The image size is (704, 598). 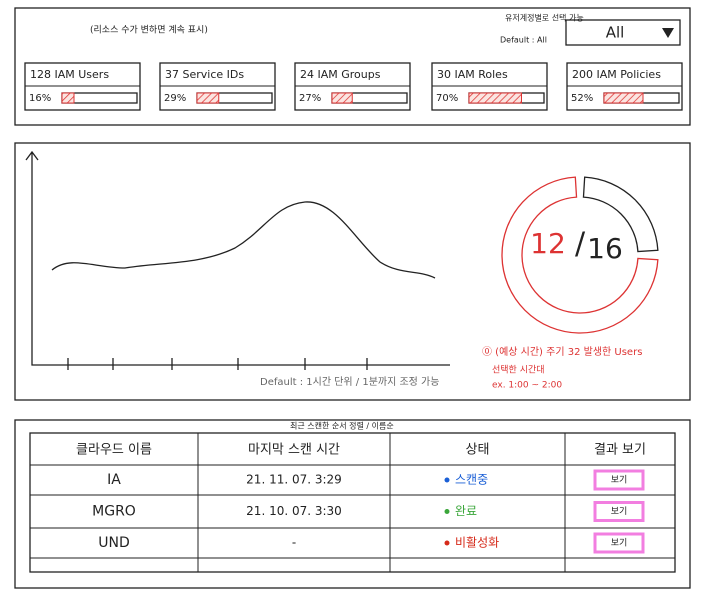 I want to click on dropdown-arrow, so click(x=668, y=33).